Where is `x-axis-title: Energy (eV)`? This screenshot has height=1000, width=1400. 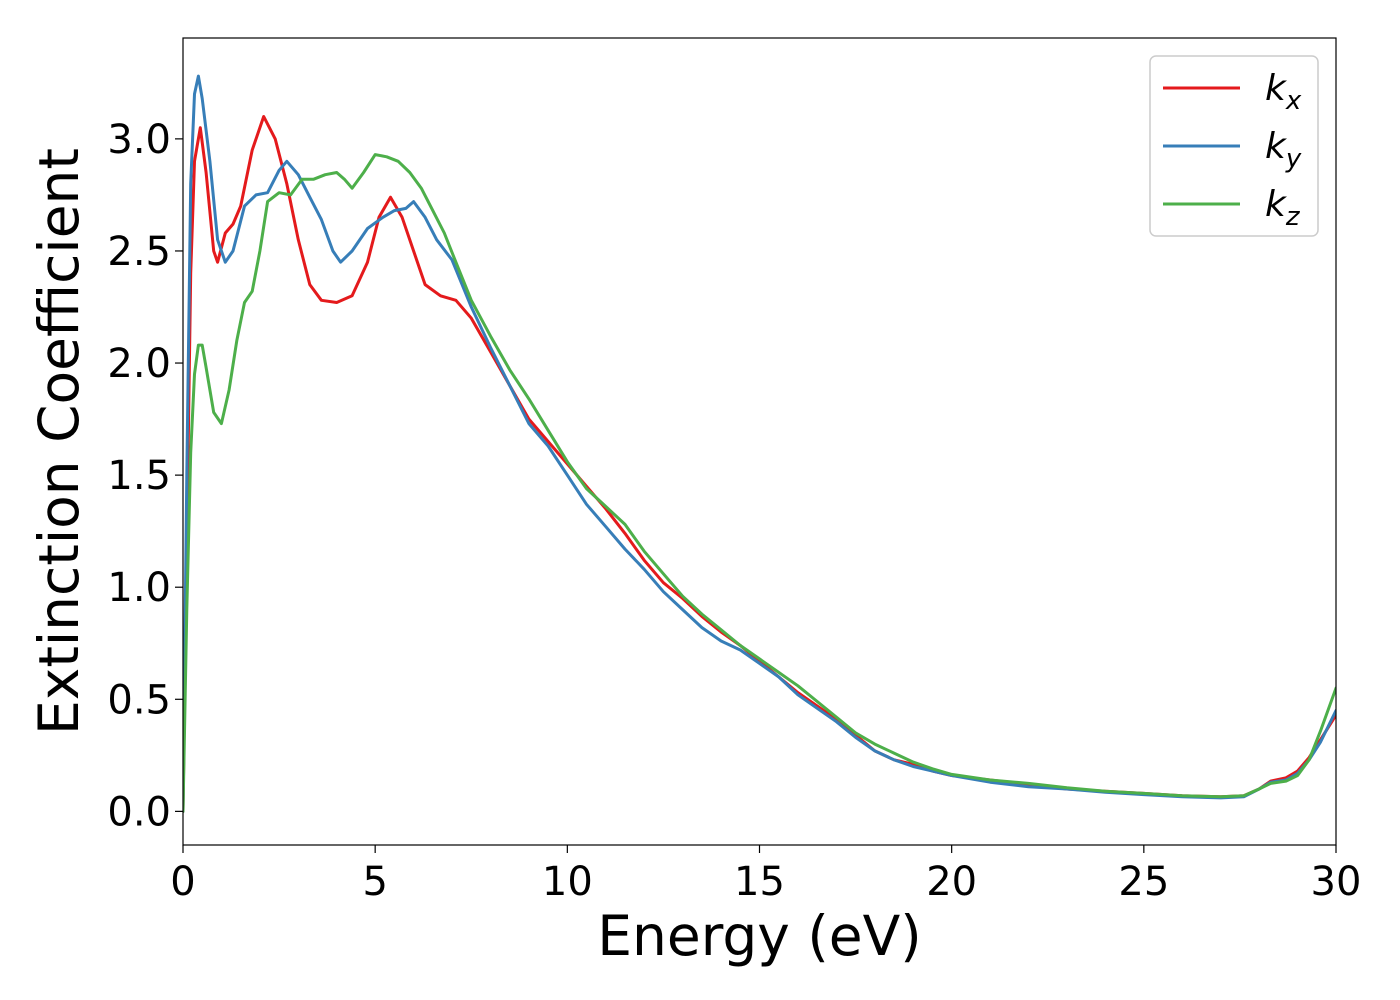
x-axis-title: Energy (eV) is located at coordinates (759, 936).